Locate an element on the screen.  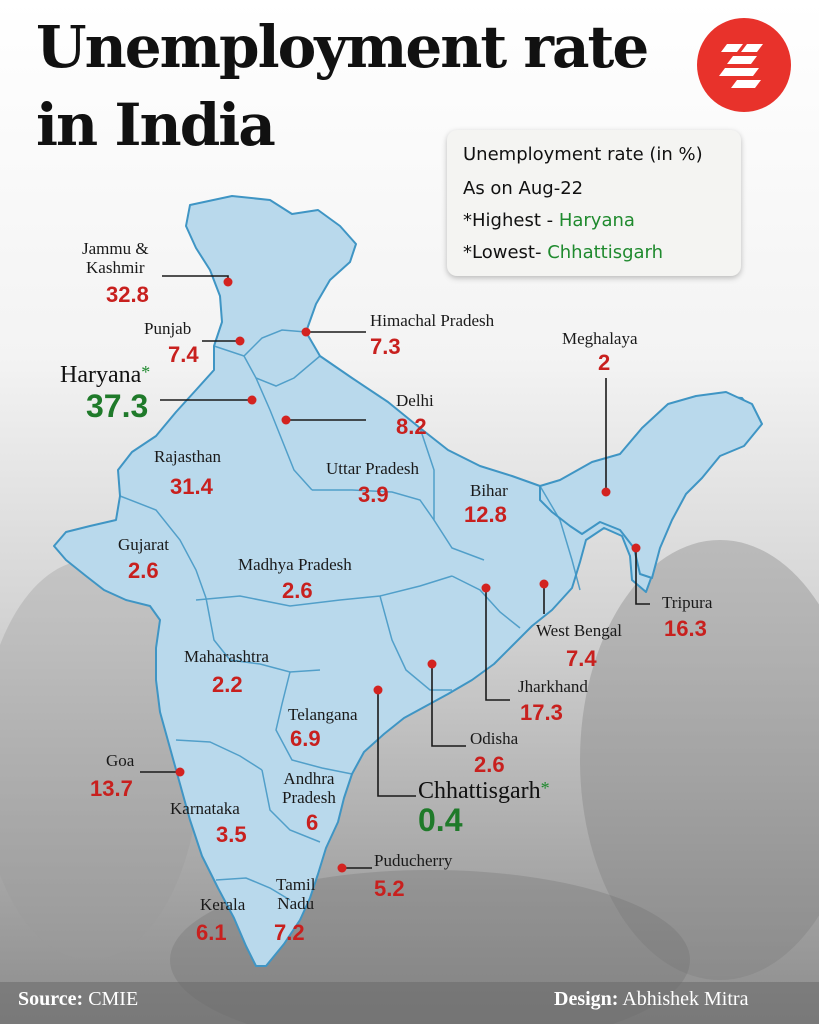
value-gujarat: 2.6 is located at coordinates (143, 570).